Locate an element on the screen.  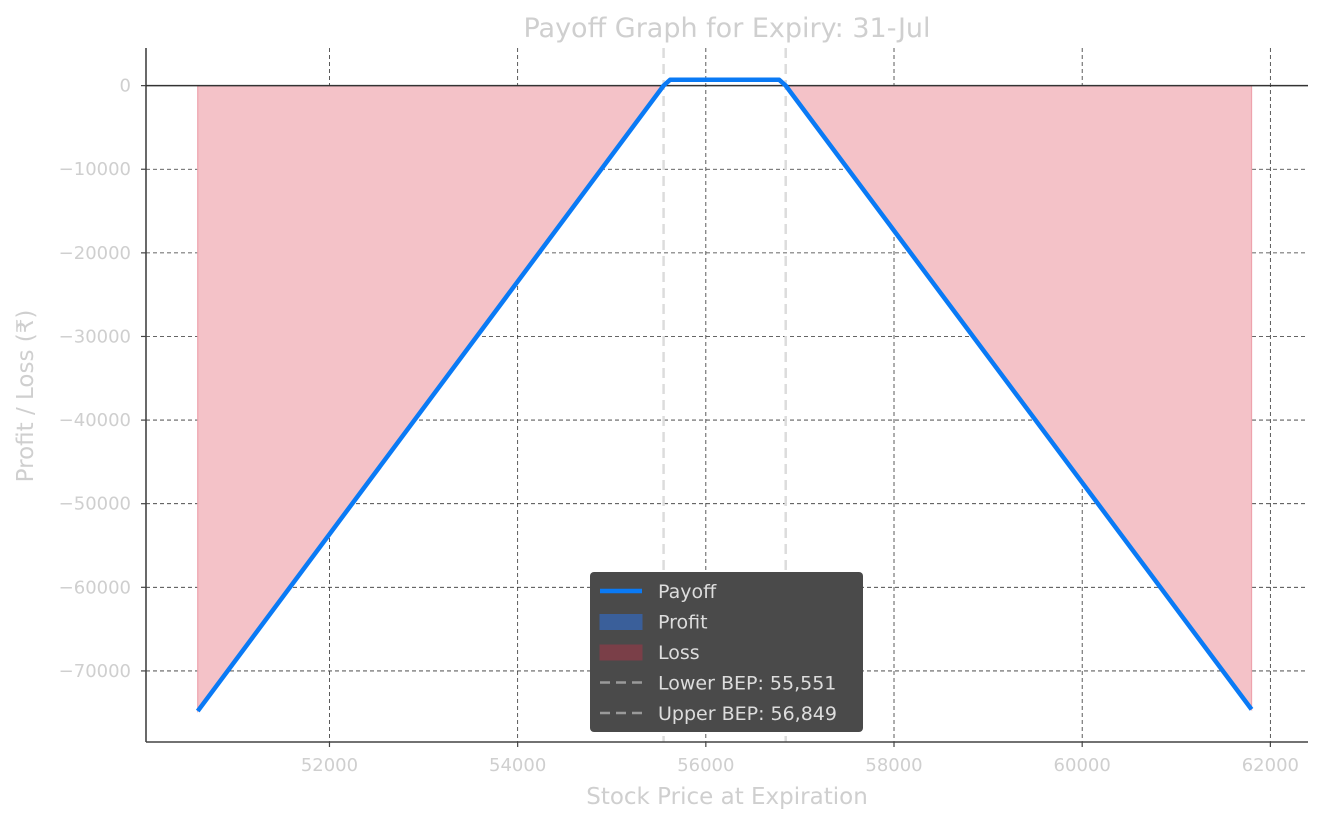
legend-box is located at coordinates (726, 652).